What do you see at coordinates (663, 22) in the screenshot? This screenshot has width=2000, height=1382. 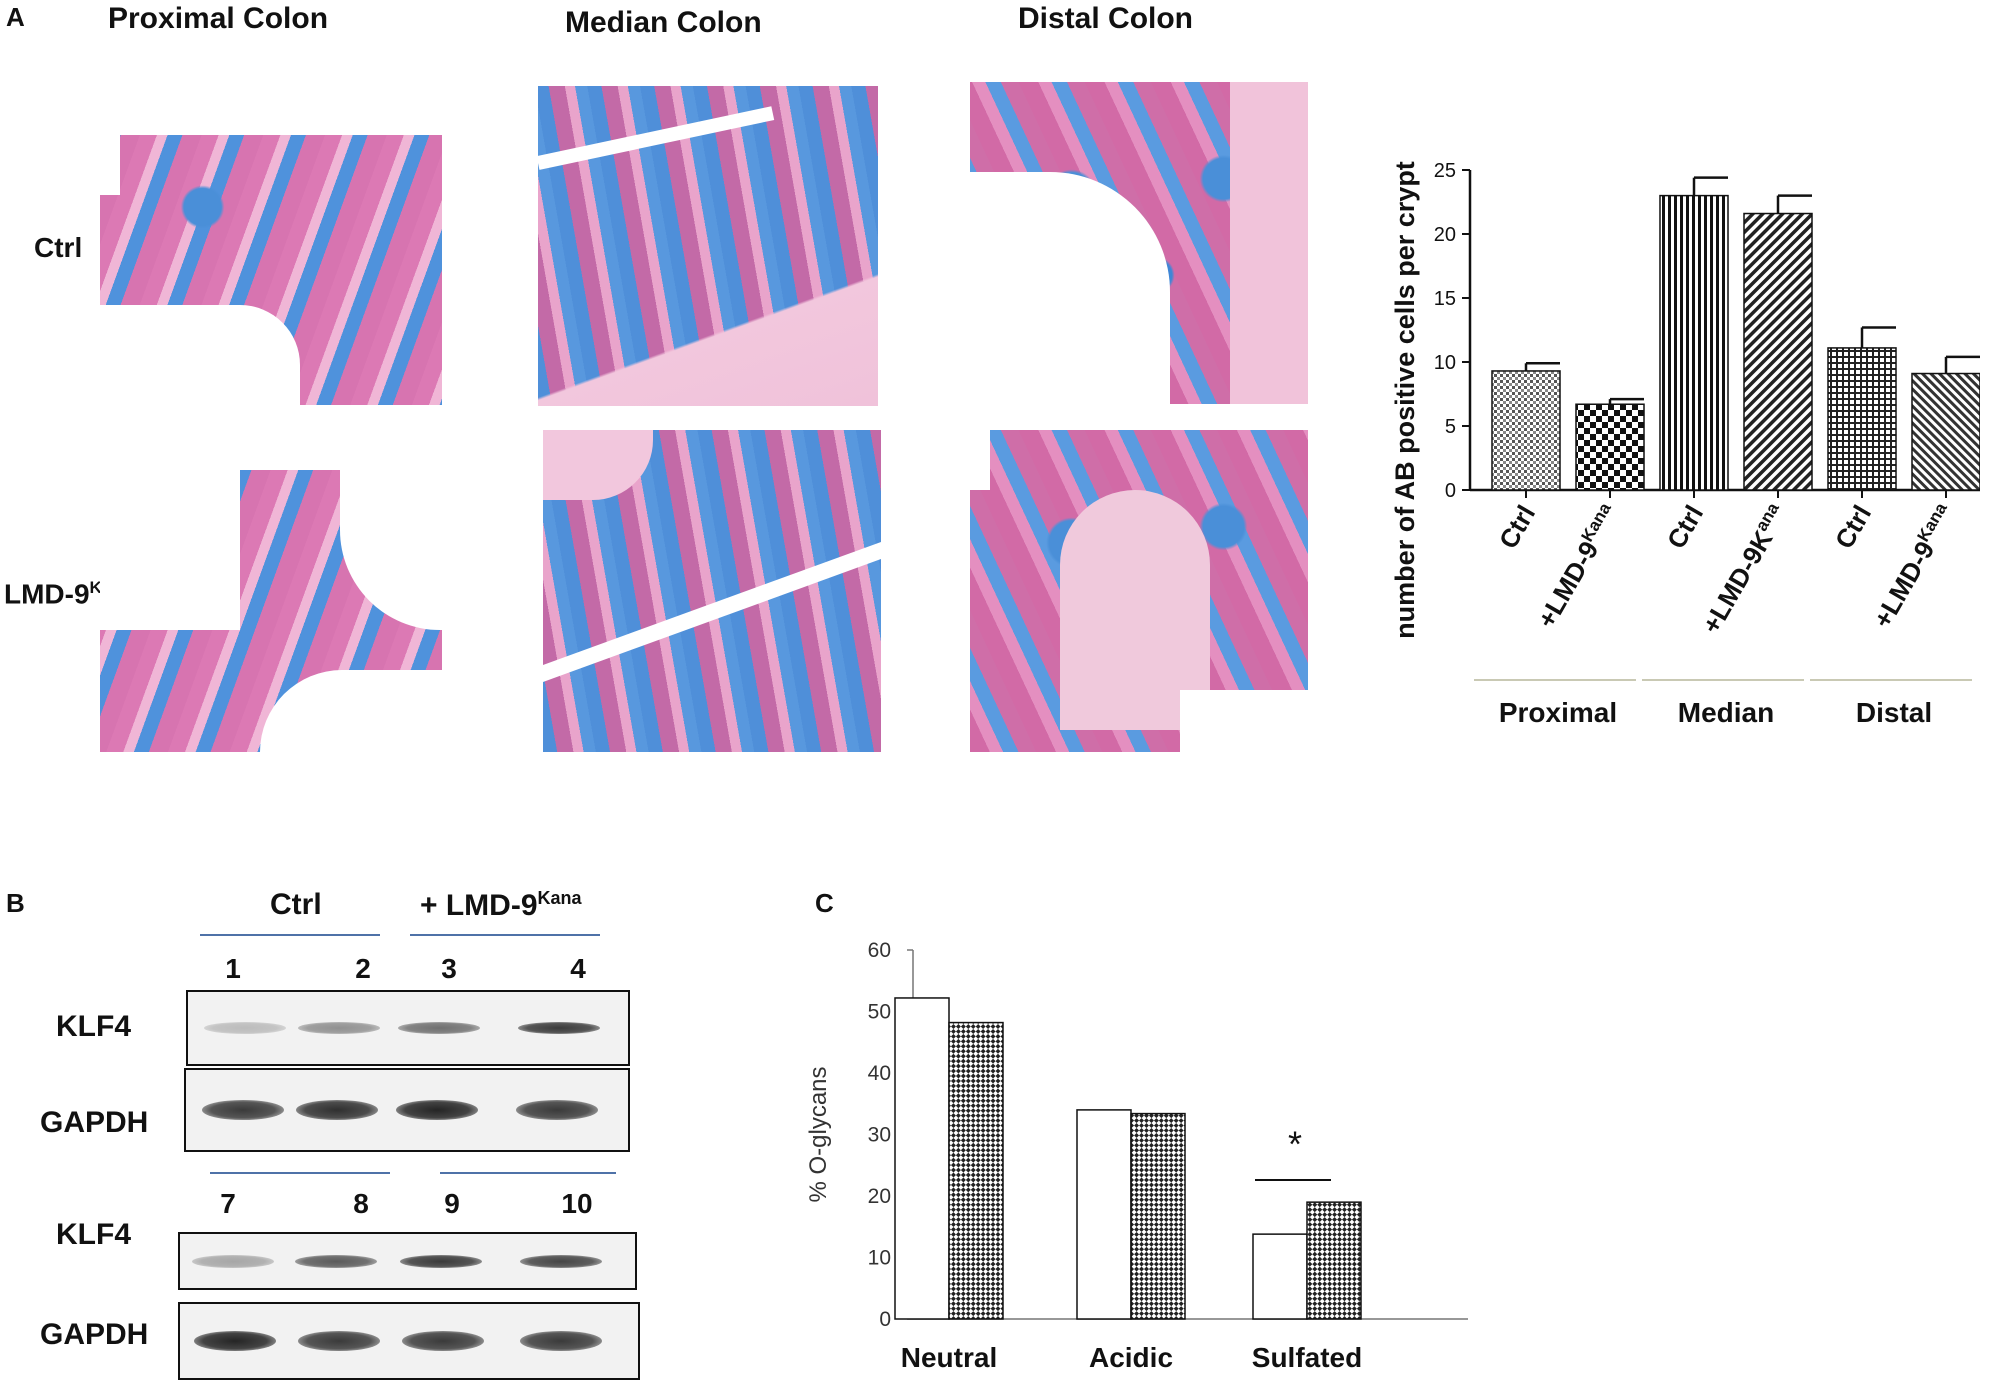 I see `header-median-colon: Median Colon` at bounding box center [663, 22].